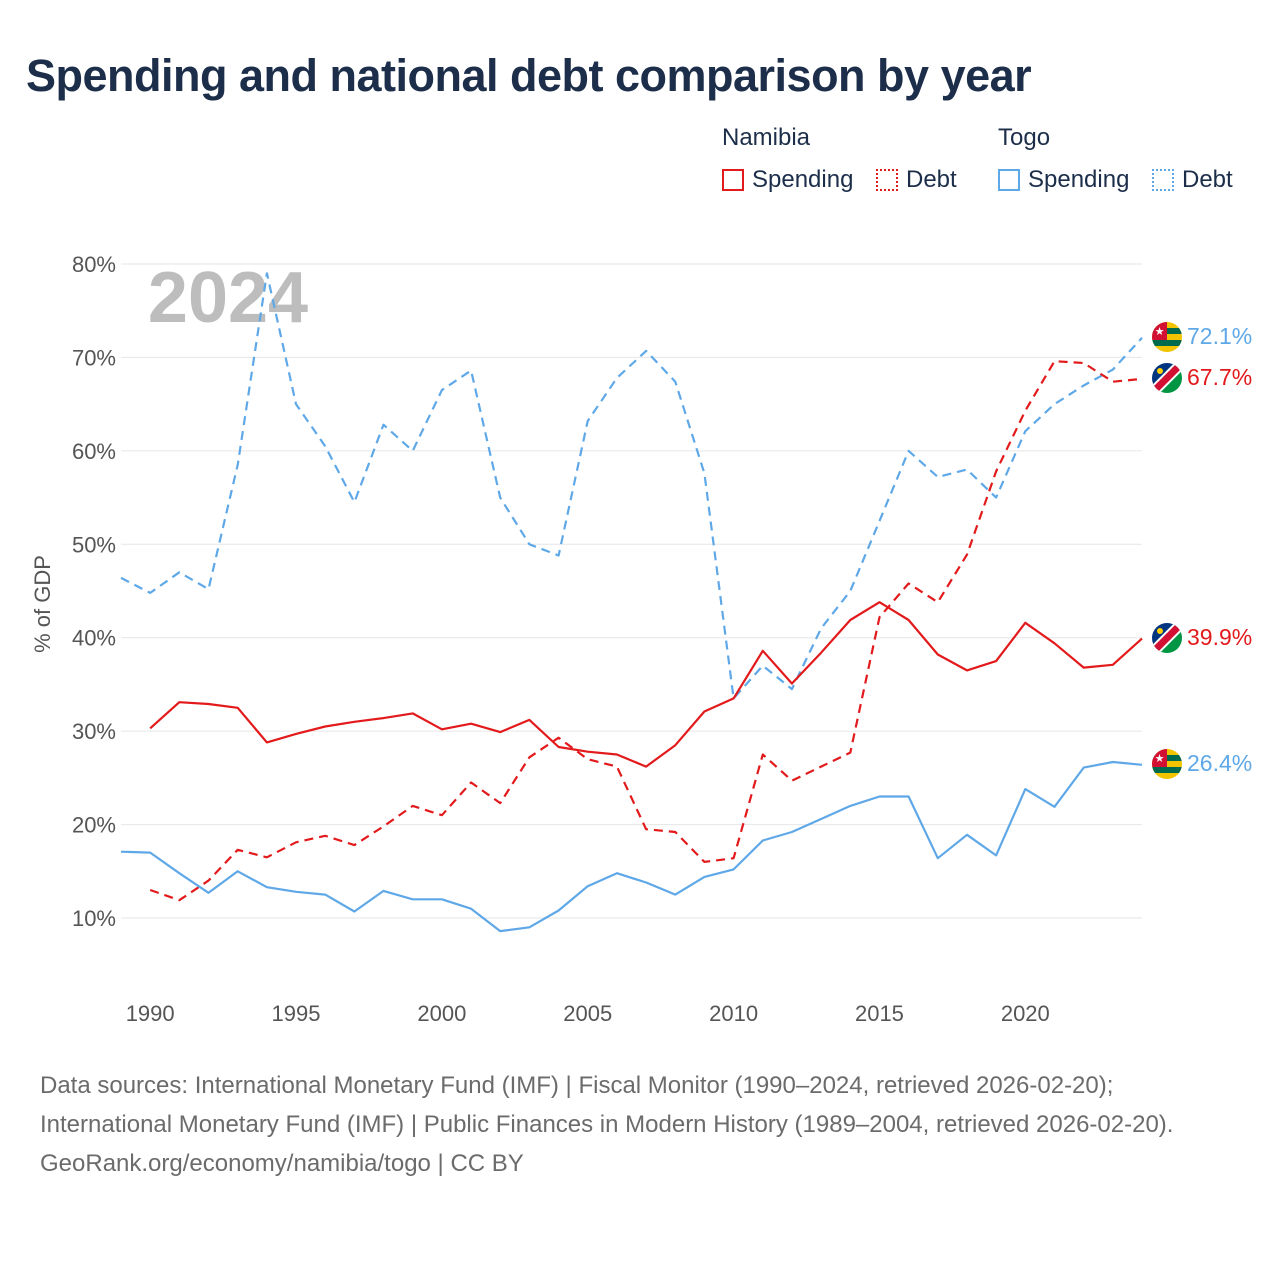 Image resolution: width=1280 pixels, height=1280 pixels. I want to click on x-tick-label: 1995, so click(296, 1013).